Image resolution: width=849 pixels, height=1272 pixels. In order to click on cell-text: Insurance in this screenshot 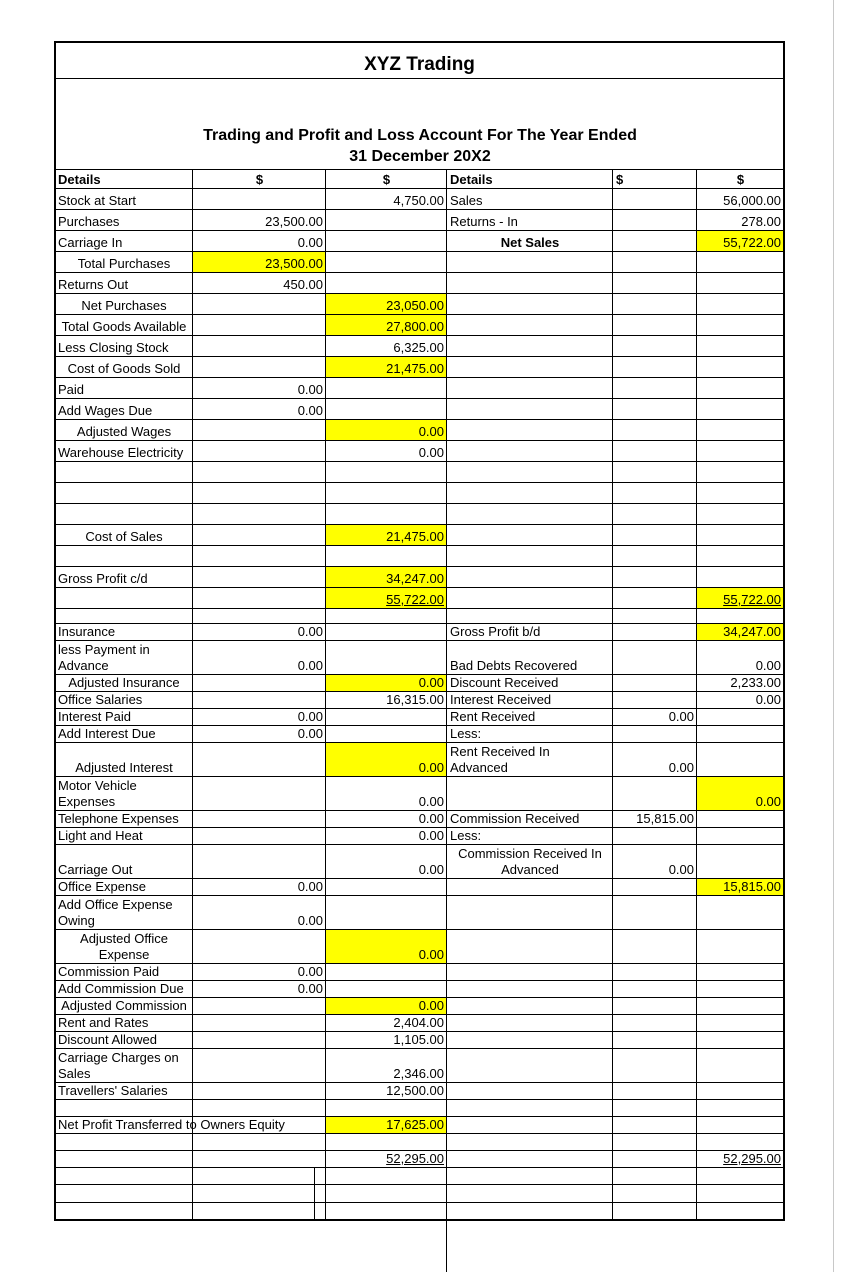, I will do `click(87, 631)`.